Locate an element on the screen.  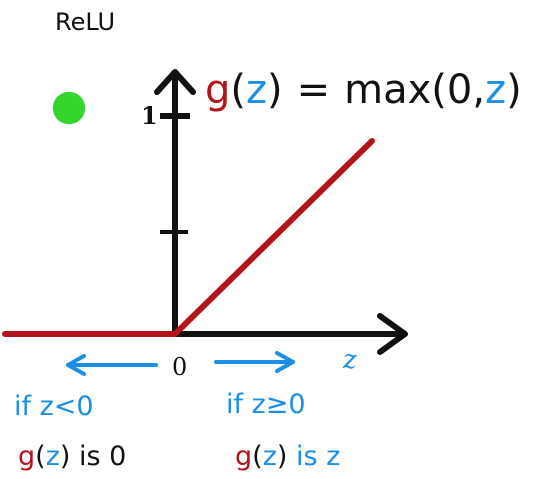
right-arrow is located at coordinates (254, 362).